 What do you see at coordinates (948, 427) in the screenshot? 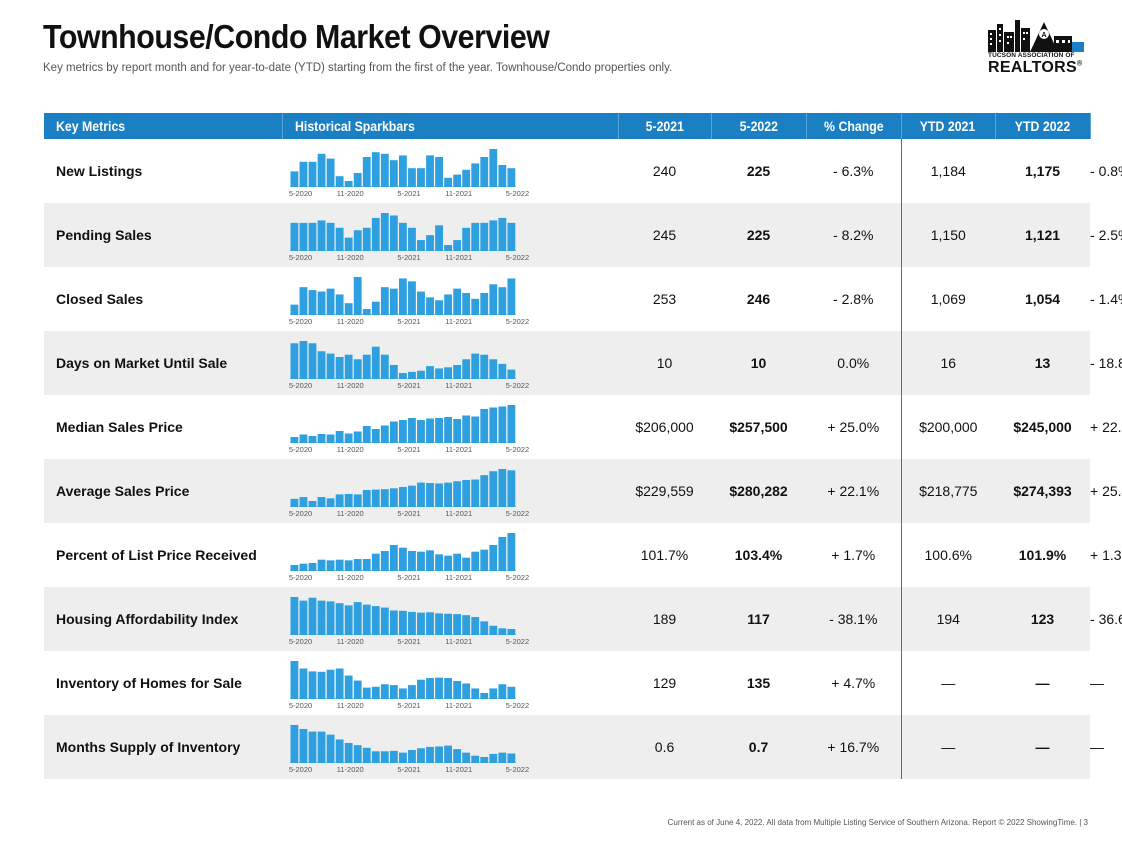
I see `value-ytd-2021: $200,000` at bounding box center [948, 427].